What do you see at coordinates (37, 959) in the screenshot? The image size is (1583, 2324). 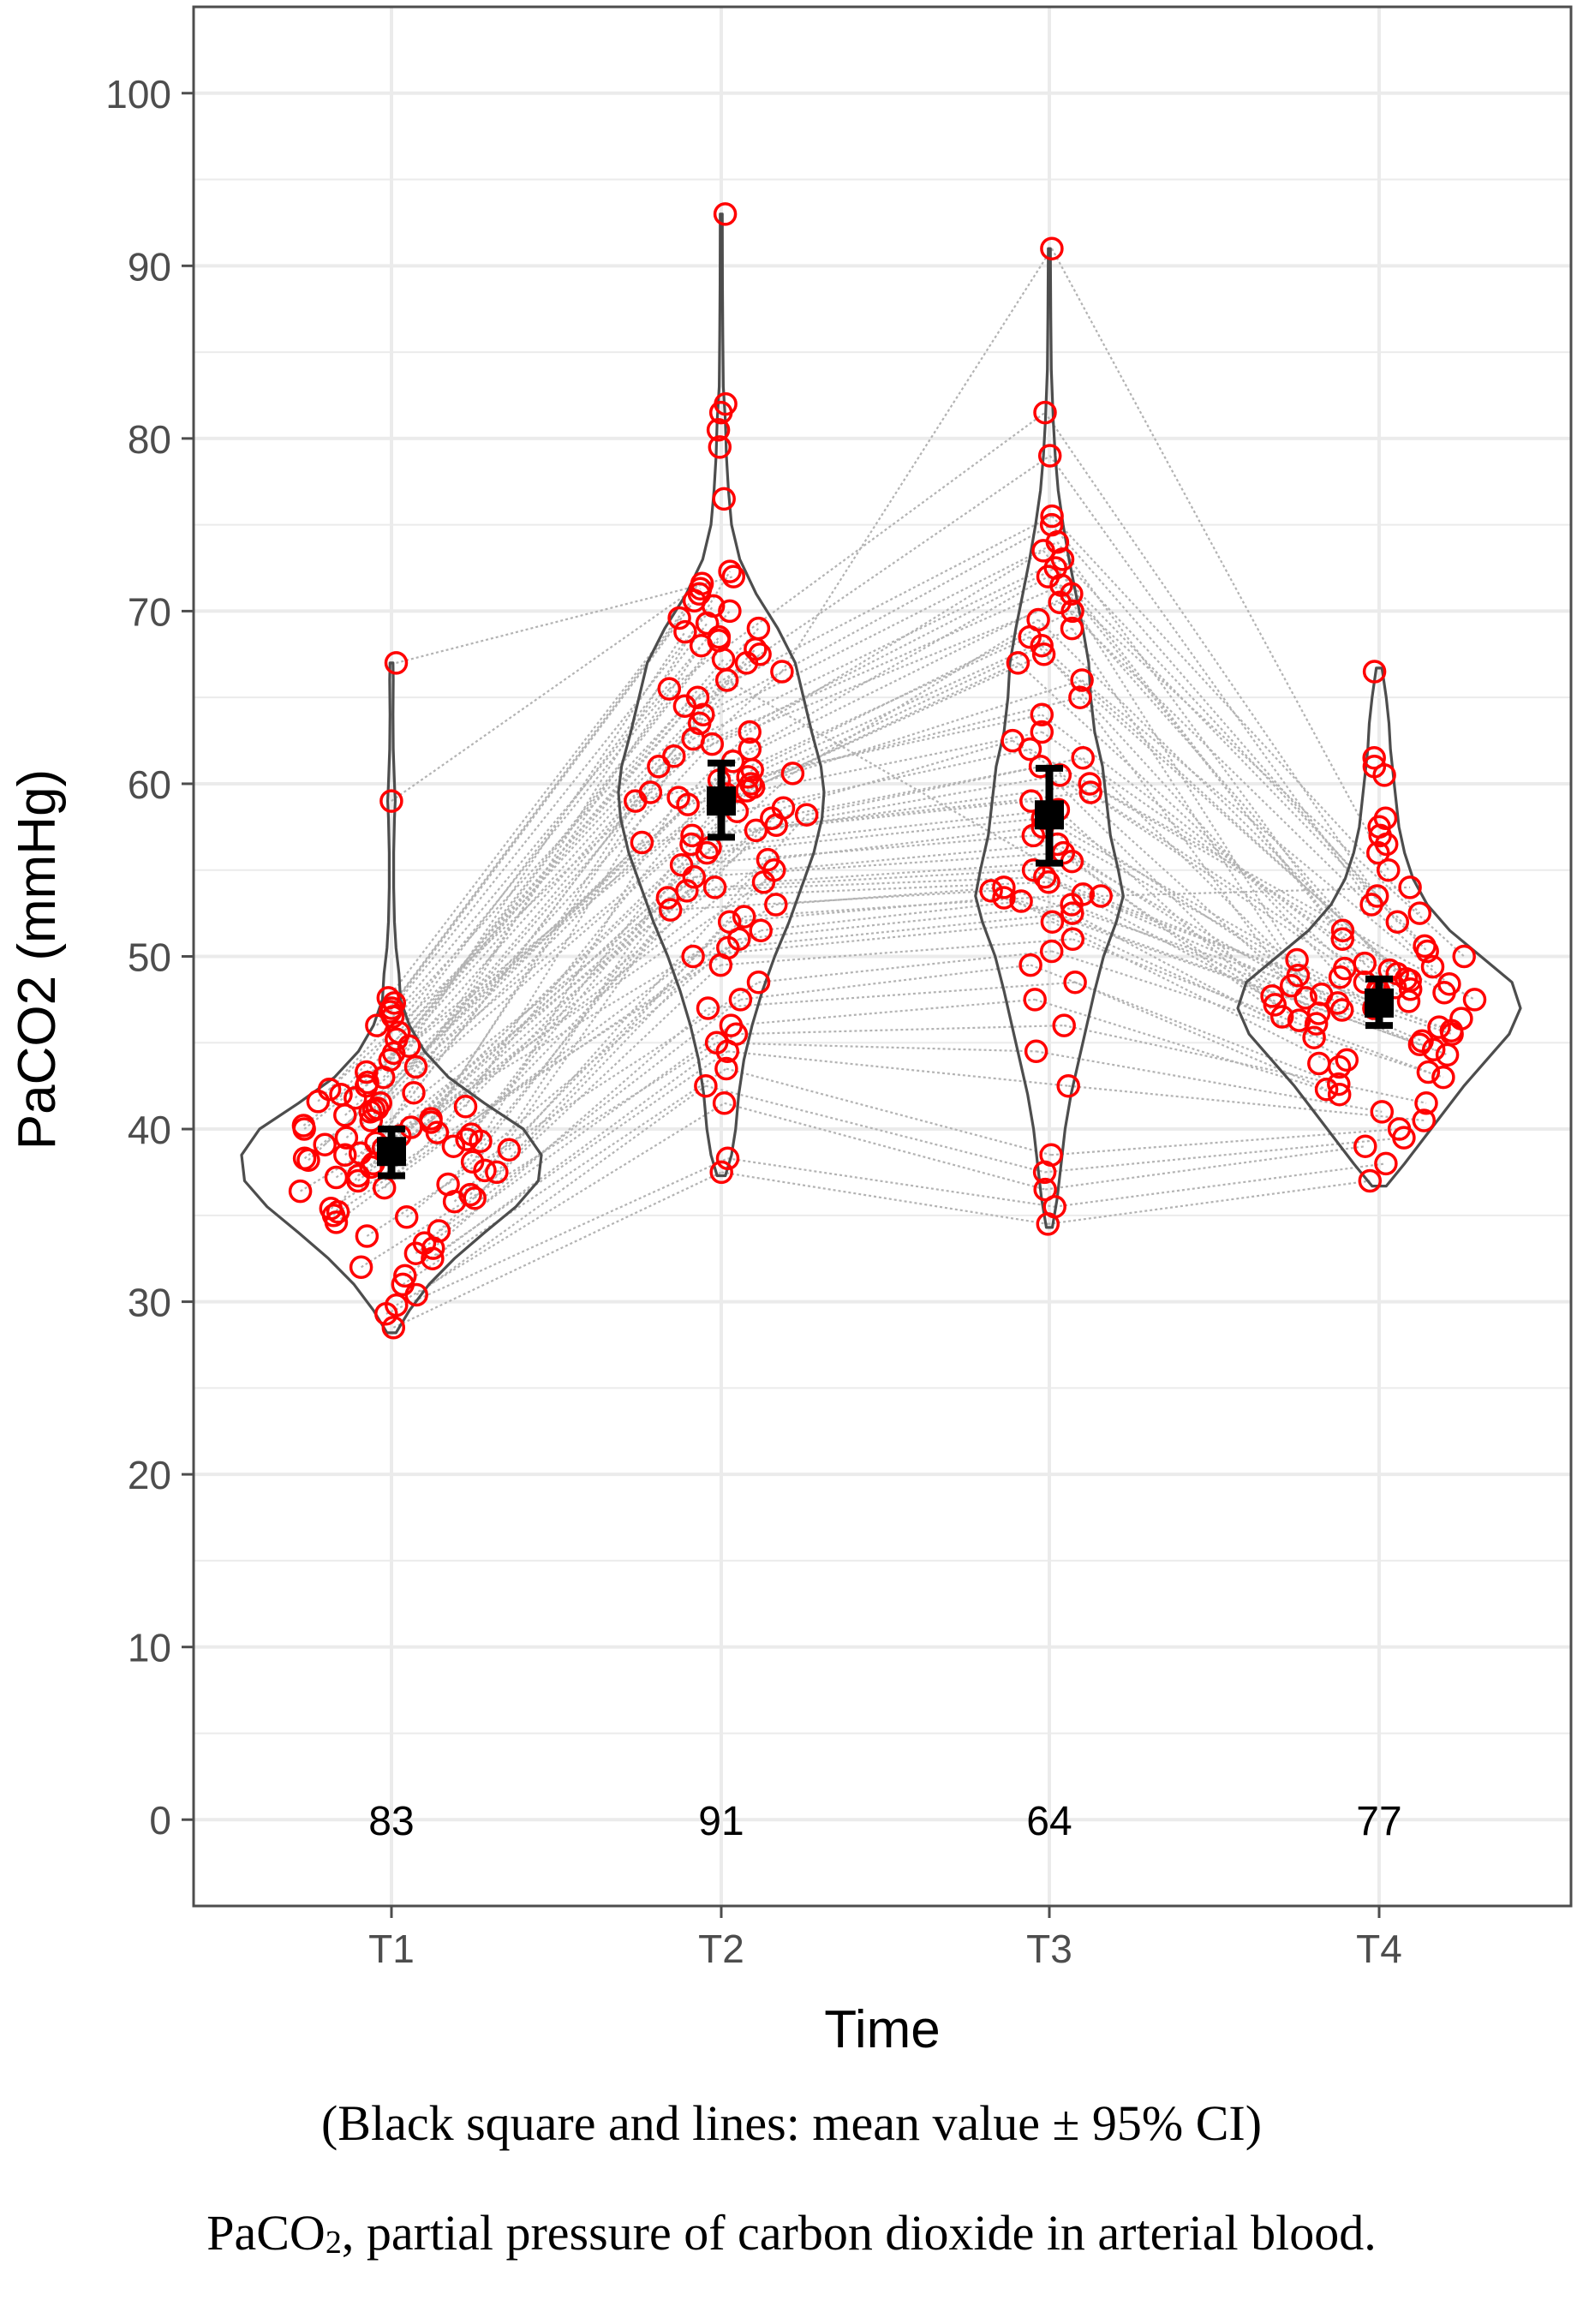 I see `y-axis-title: PaCO2 (mmHg)` at bounding box center [37, 959].